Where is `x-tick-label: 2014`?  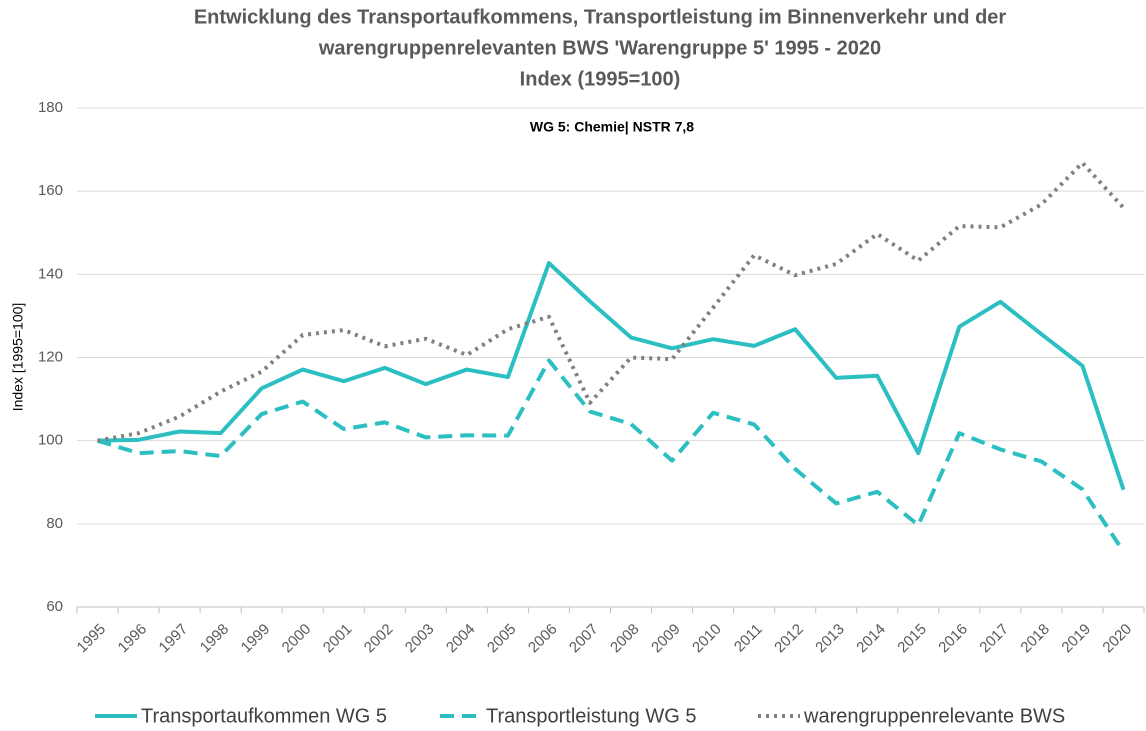
x-tick-label: 2014 is located at coordinates (871, 639).